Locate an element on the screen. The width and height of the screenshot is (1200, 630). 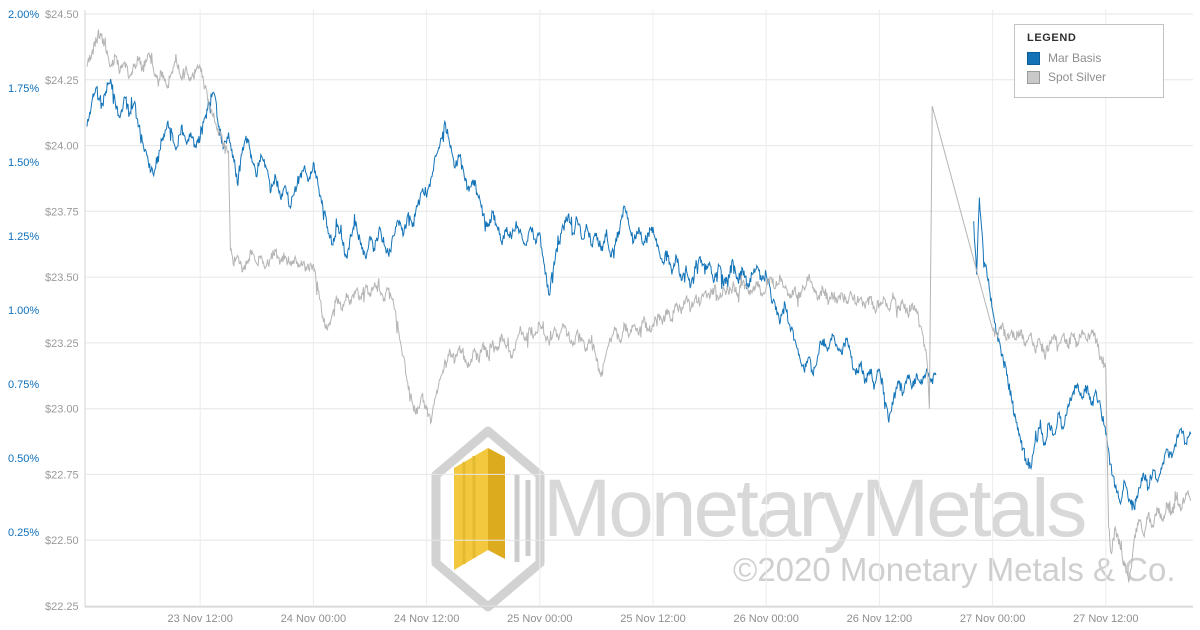
y-axis-price-tick-label: $24.50 is located at coordinates (62, 15).